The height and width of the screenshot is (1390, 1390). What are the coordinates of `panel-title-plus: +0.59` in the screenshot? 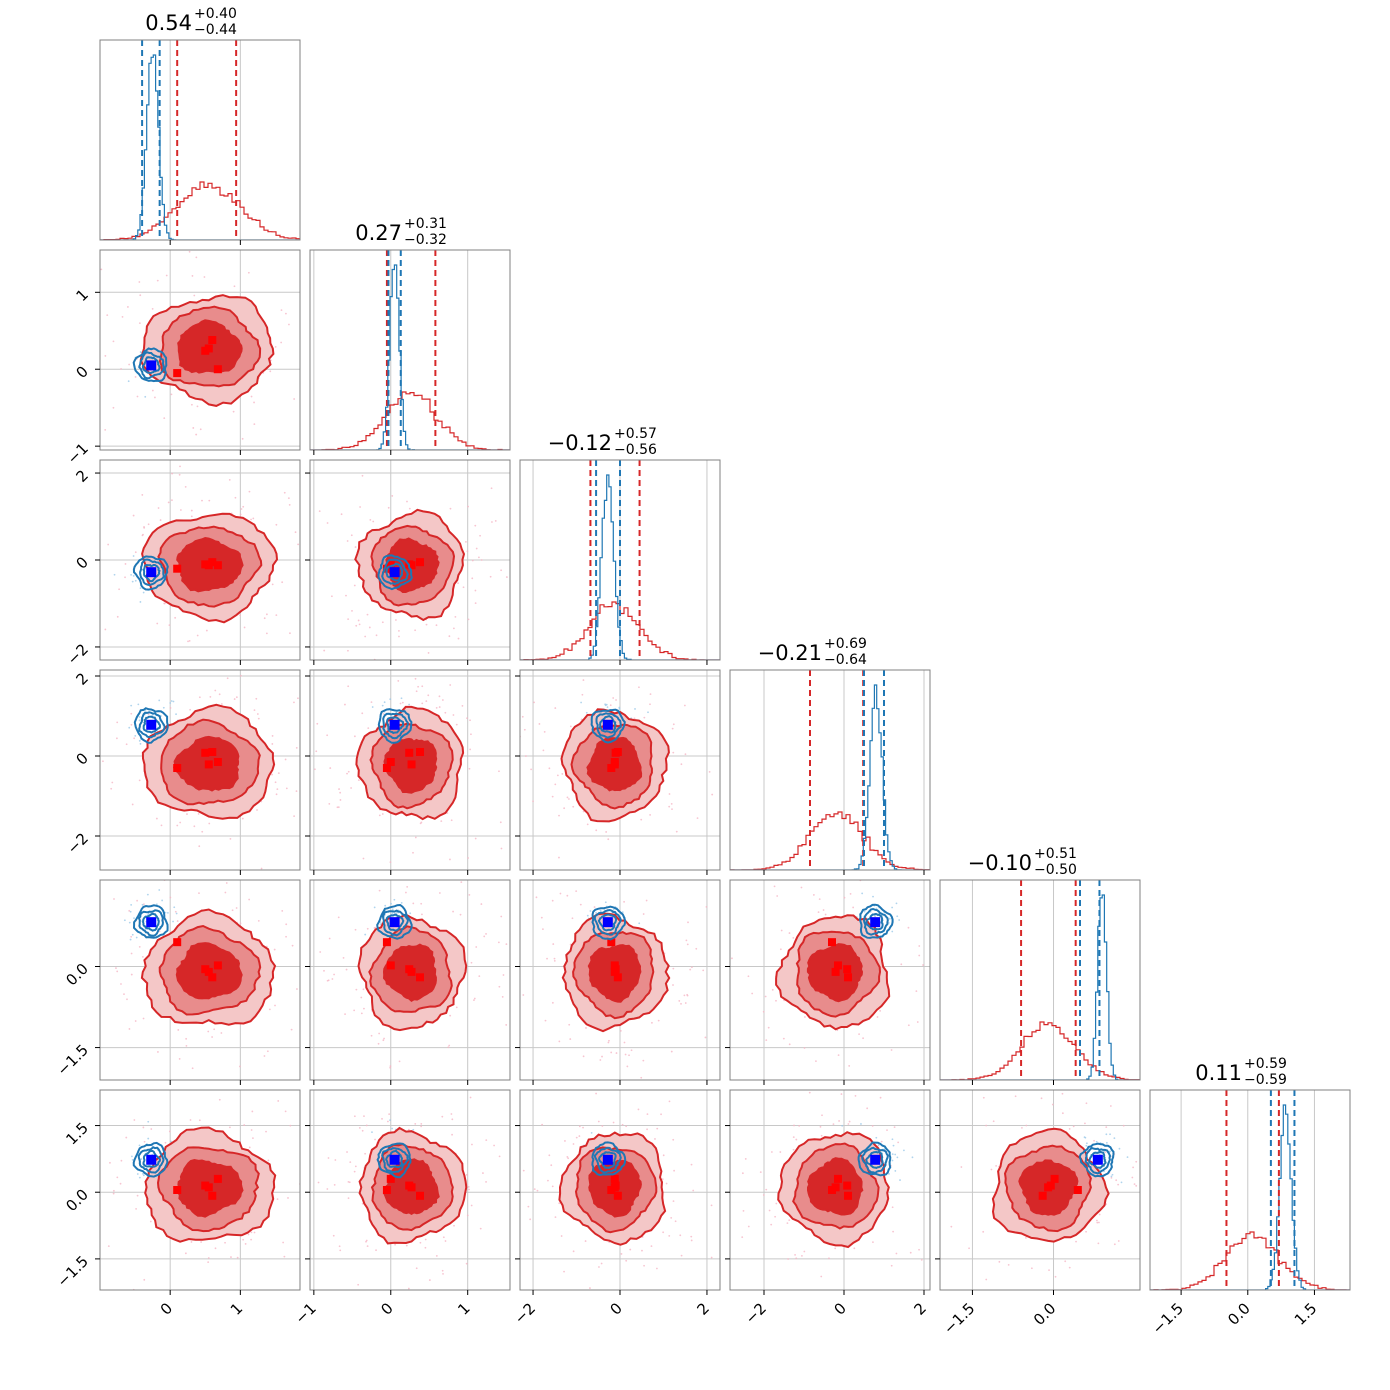 It's located at (1265, 1064).